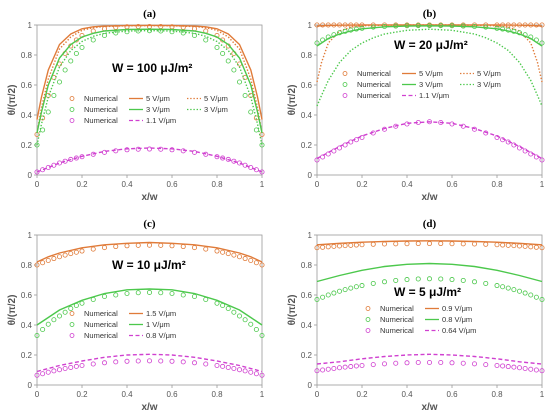 The height and width of the screenshot is (410, 550). Describe the element at coordinates (452, 184) in the screenshot. I see `x-tick-label: 0.6` at that location.